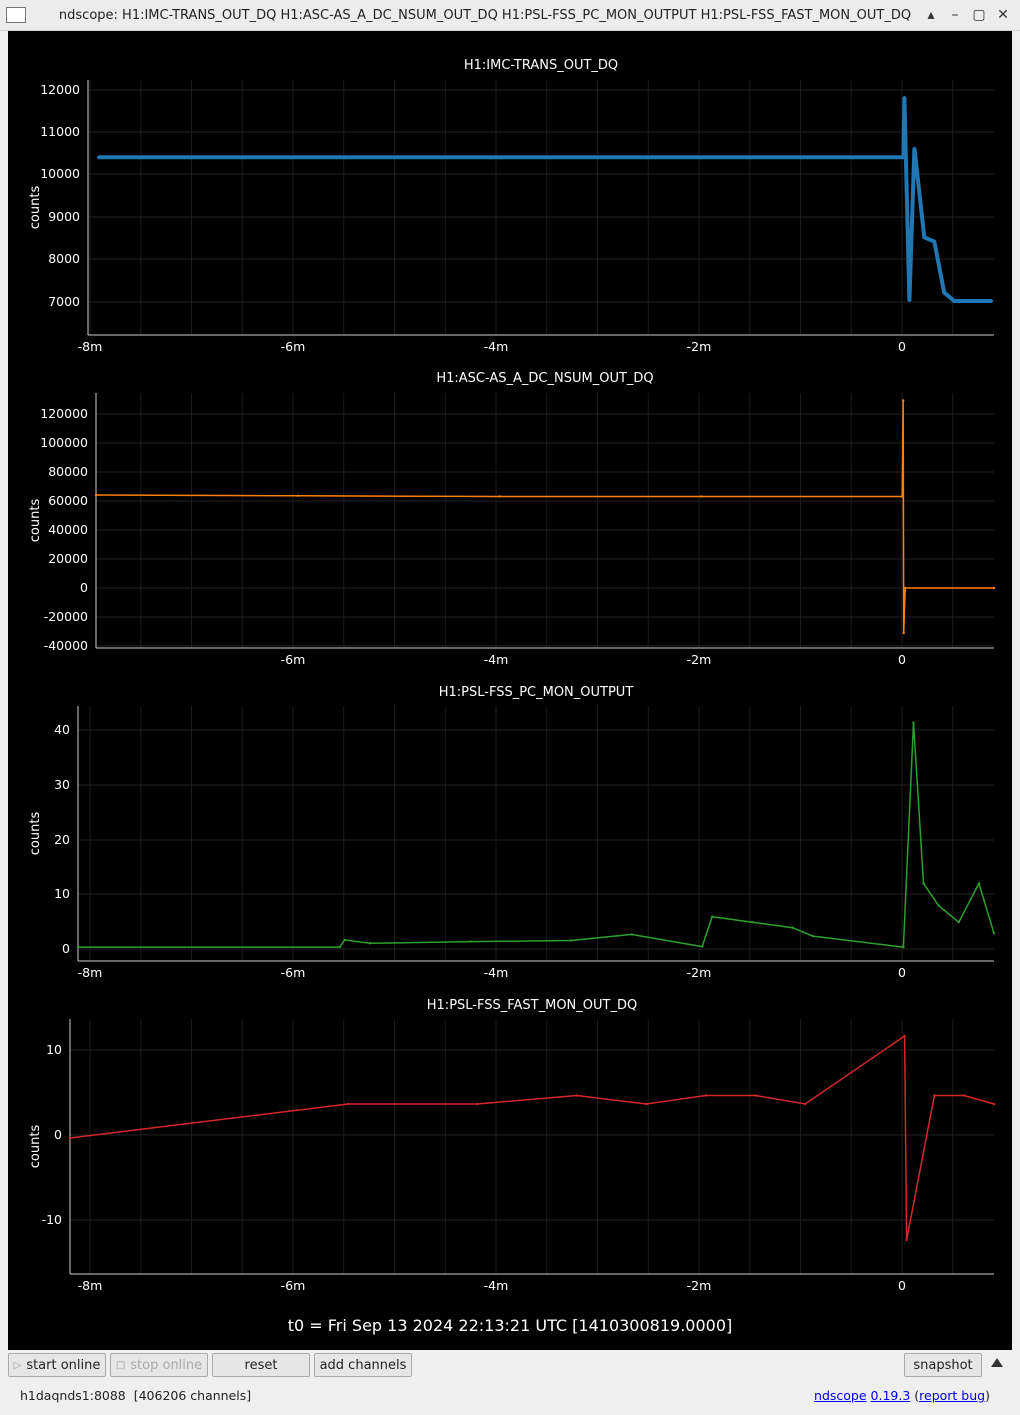 This screenshot has height=1415, width=1020. I want to click on ndscope-link: ndscope, so click(840, 1395).